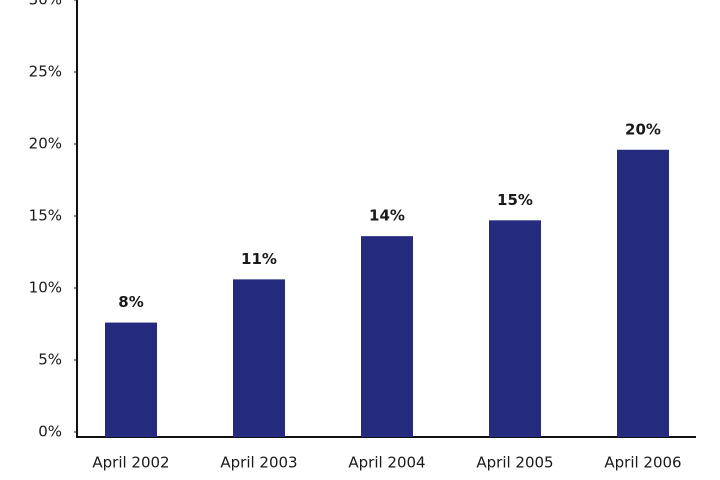  Describe the element at coordinates (386, 463) in the screenshot. I see `x-tick-label: April 2004` at that location.